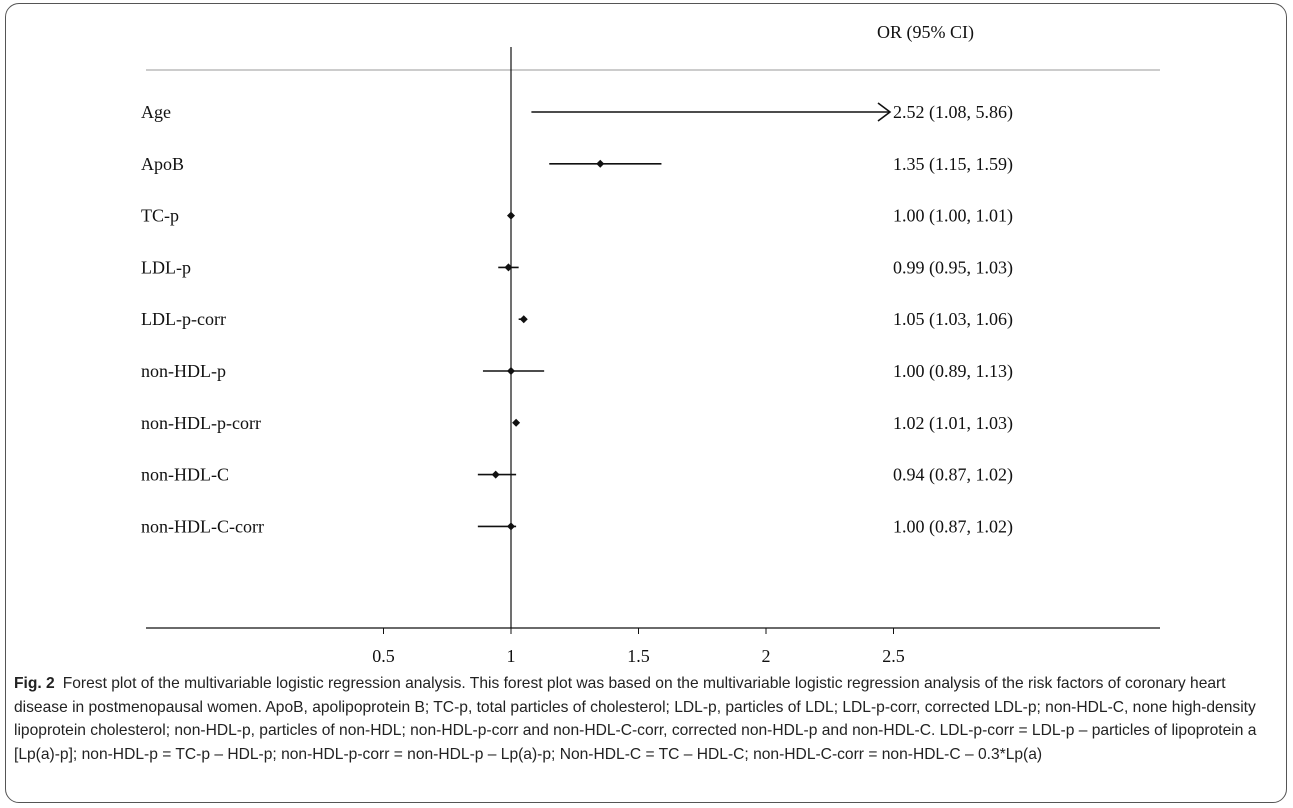 This screenshot has height=808, width=1293. I want to click on row-label: LDL-p-corr, so click(183, 319).